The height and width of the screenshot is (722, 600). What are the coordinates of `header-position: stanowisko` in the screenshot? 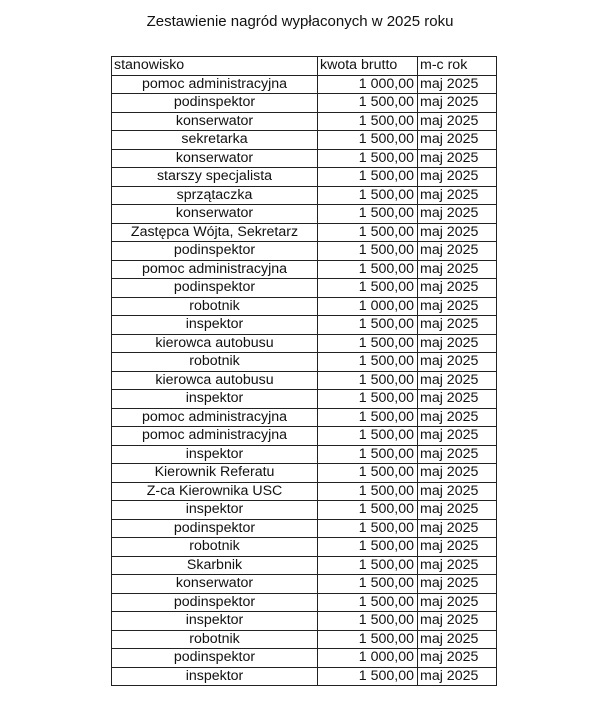 It's located at (214, 66).